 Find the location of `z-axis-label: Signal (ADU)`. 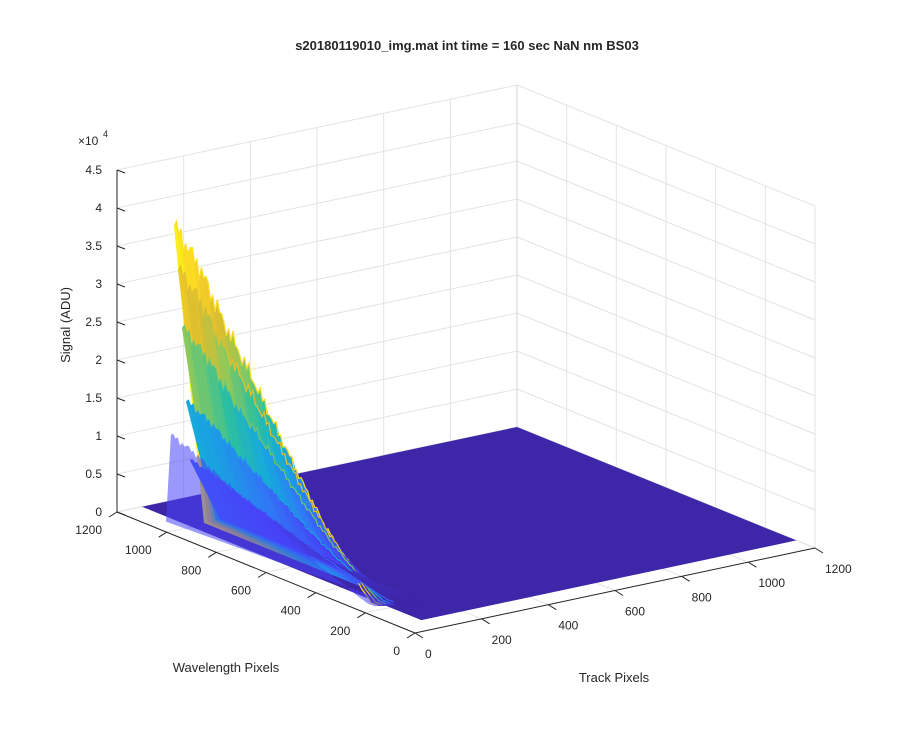

z-axis-label: Signal (ADU) is located at coordinates (65, 325).